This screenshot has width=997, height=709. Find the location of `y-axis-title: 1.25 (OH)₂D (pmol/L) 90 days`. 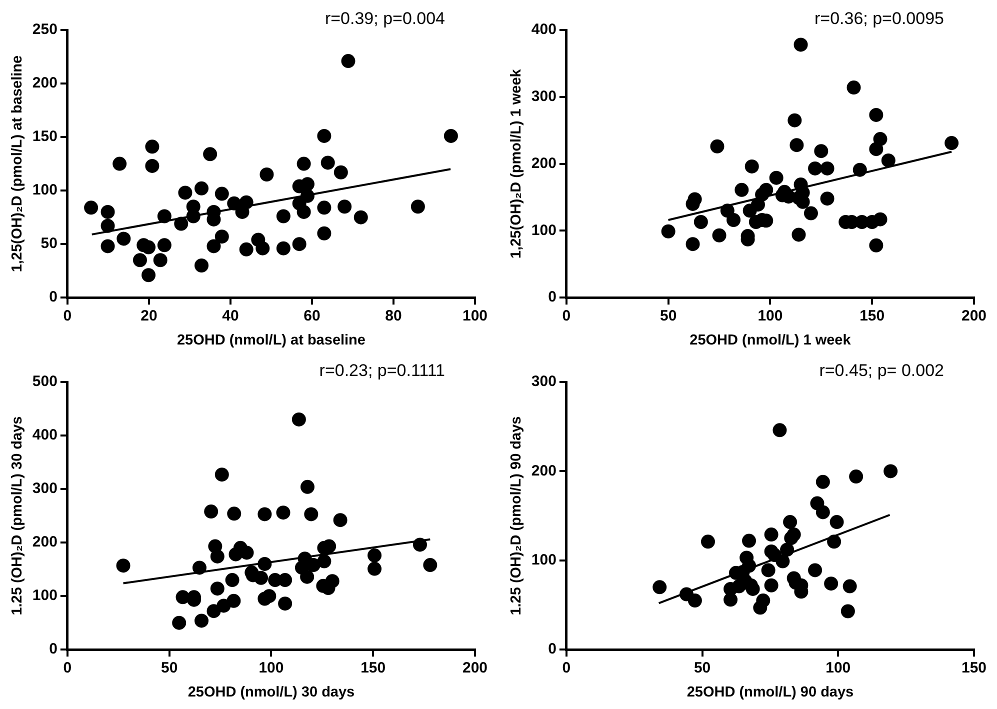

y-axis-title: 1.25 (OH)₂D (pmol/L) 90 days is located at coordinates (516, 516).